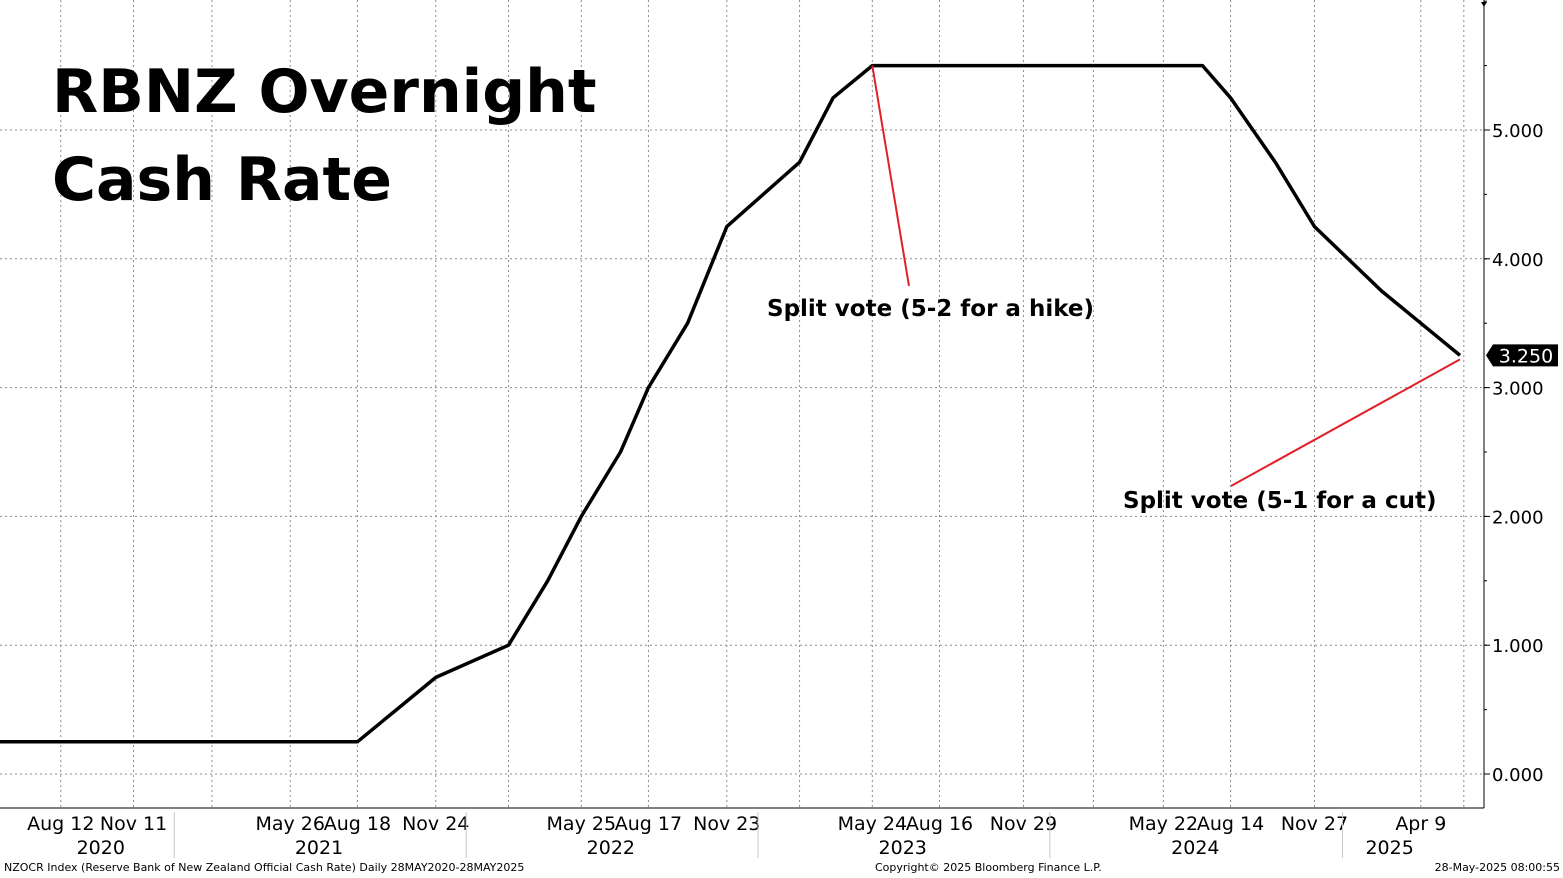 This screenshot has height=878, width=1563. What do you see at coordinates (1518, 646) in the screenshot?
I see `y-tick-label: 1.000` at bounding box center [1518, 646].